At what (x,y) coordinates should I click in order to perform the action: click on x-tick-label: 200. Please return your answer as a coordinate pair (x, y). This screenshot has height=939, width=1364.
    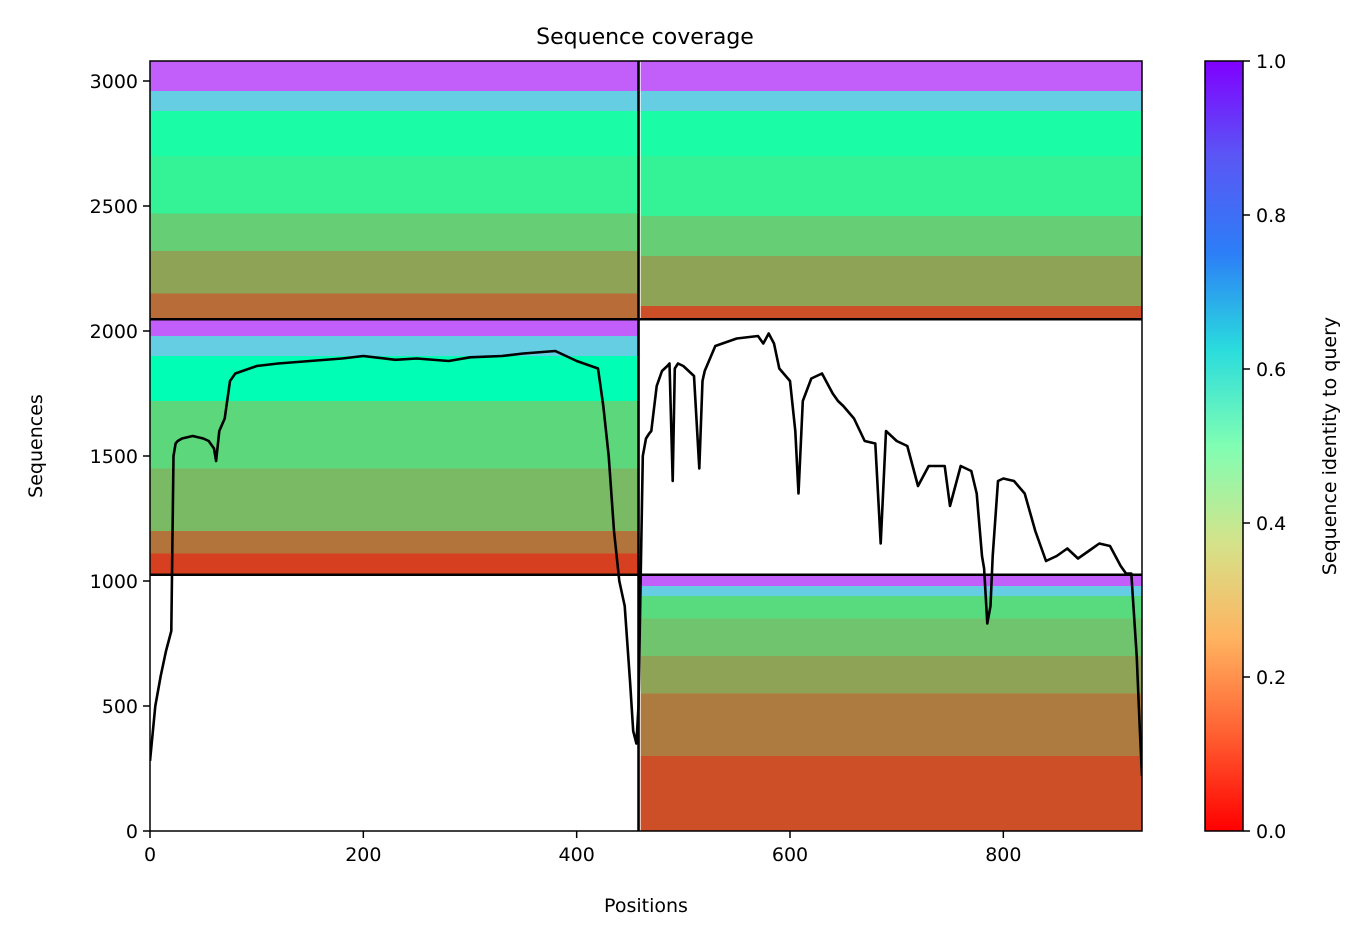
    Looking at the image, I should click on (363, 855).